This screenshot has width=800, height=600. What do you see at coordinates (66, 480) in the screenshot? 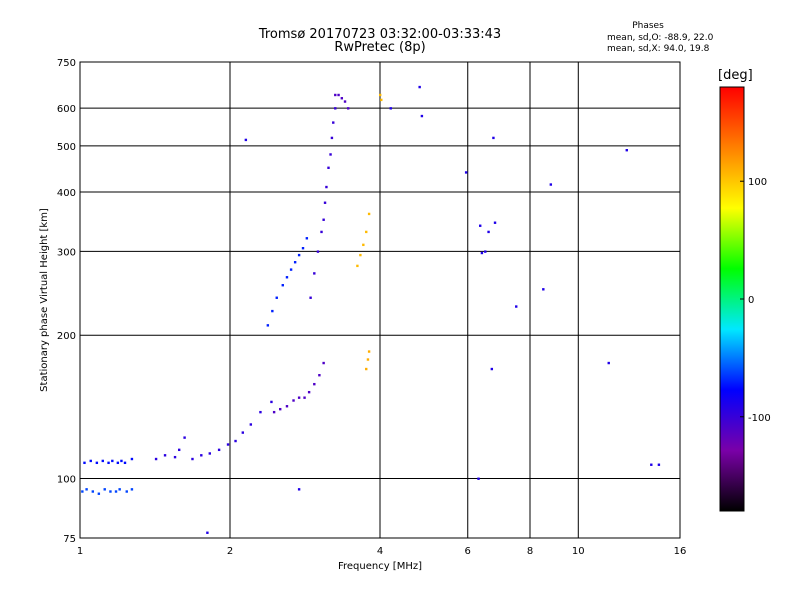
I see `y-tick-label: 100` at bounding box center [66, 480].